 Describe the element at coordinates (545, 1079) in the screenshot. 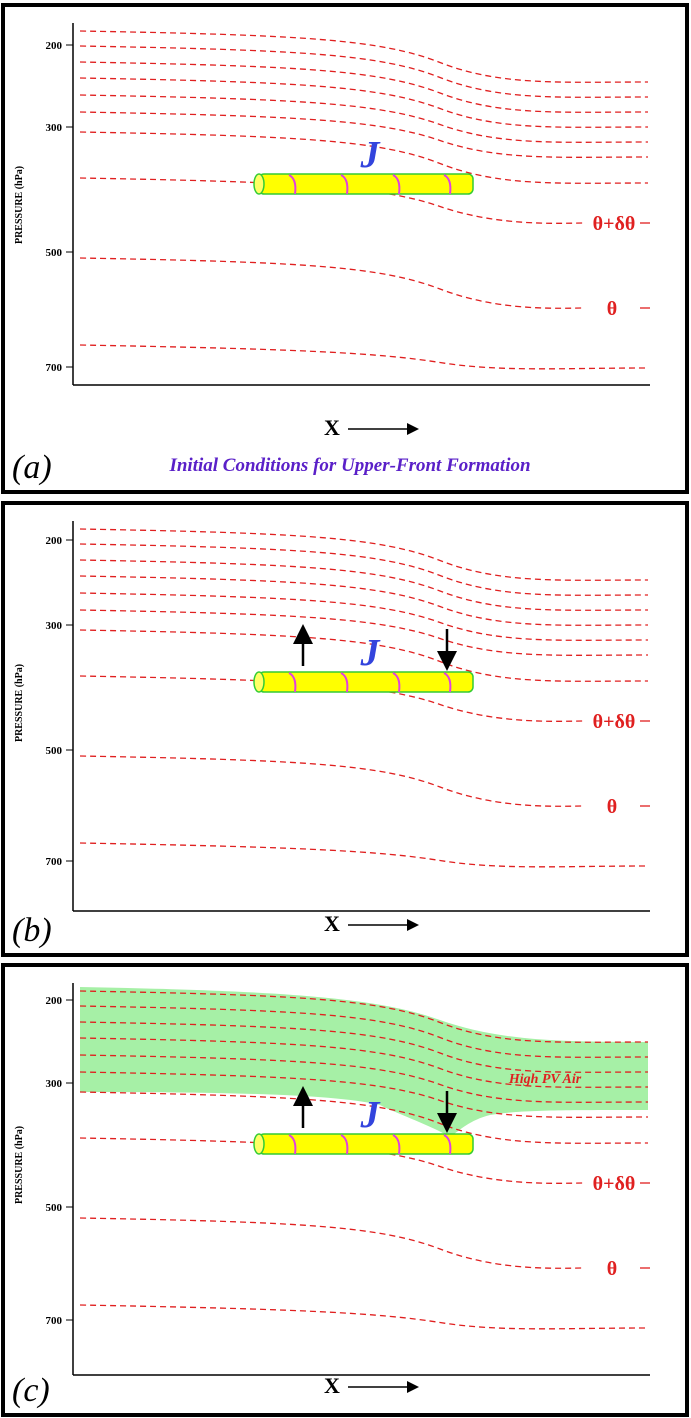

I see `region-label: High PV Air` at that location.